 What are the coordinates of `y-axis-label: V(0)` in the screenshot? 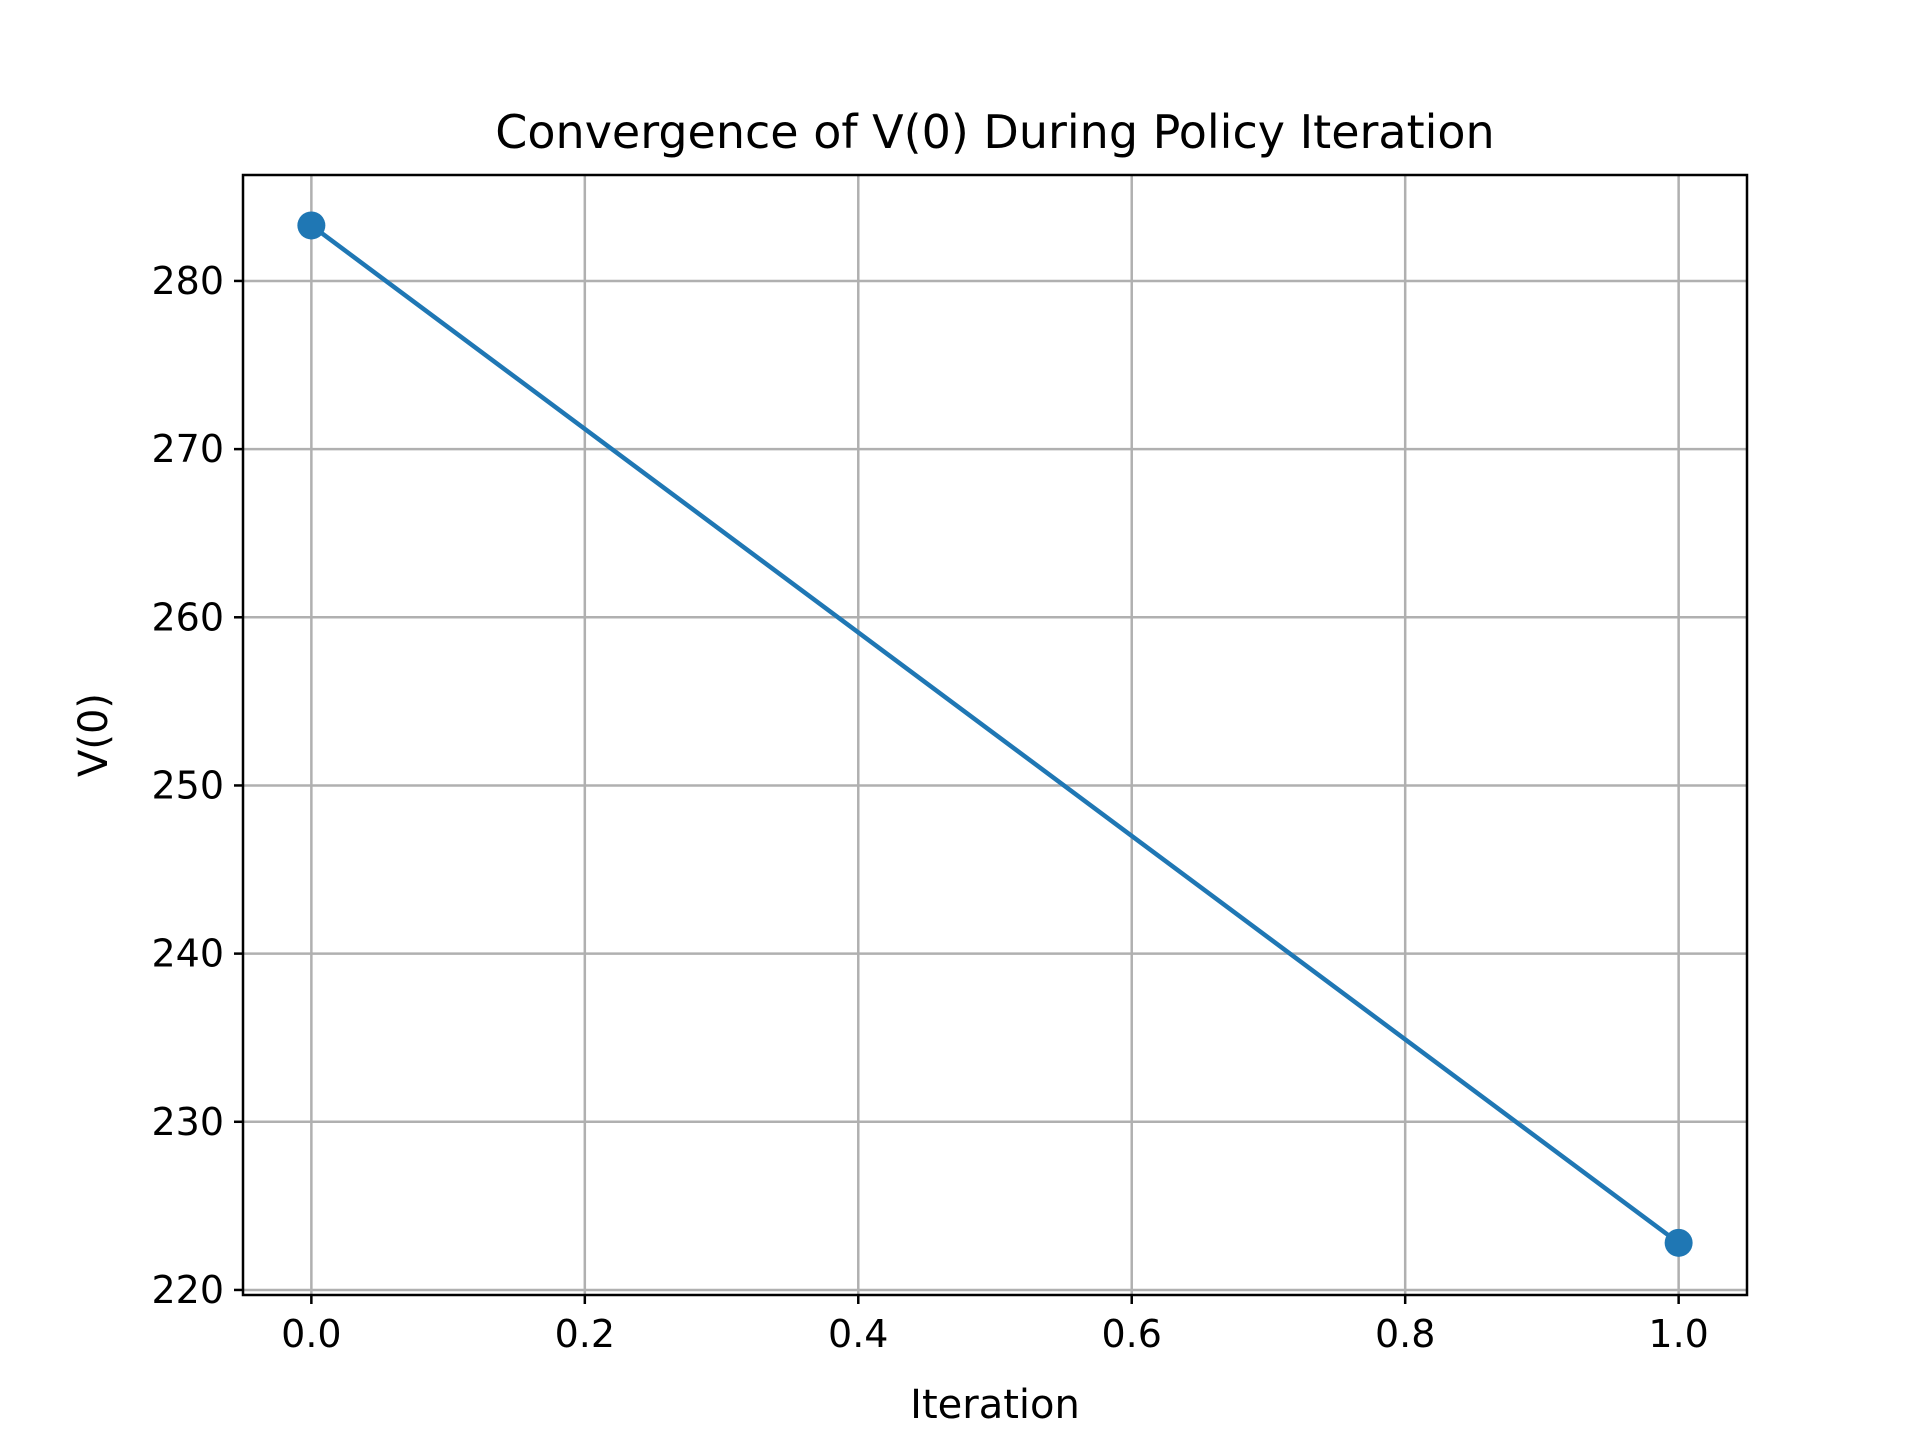 It's located at (94, 735).